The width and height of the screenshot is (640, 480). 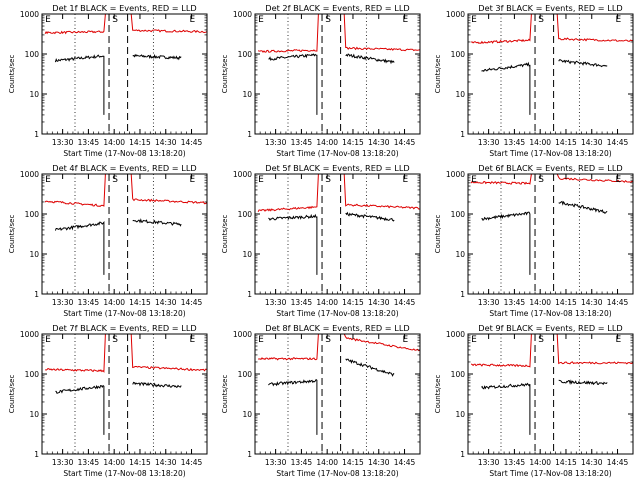 What do you see at coordinates (337, 168) in the screenshot?
I see `chart-title: Det 5f BLACK = Events, RED = LLD` at bounding box center [337, 168].